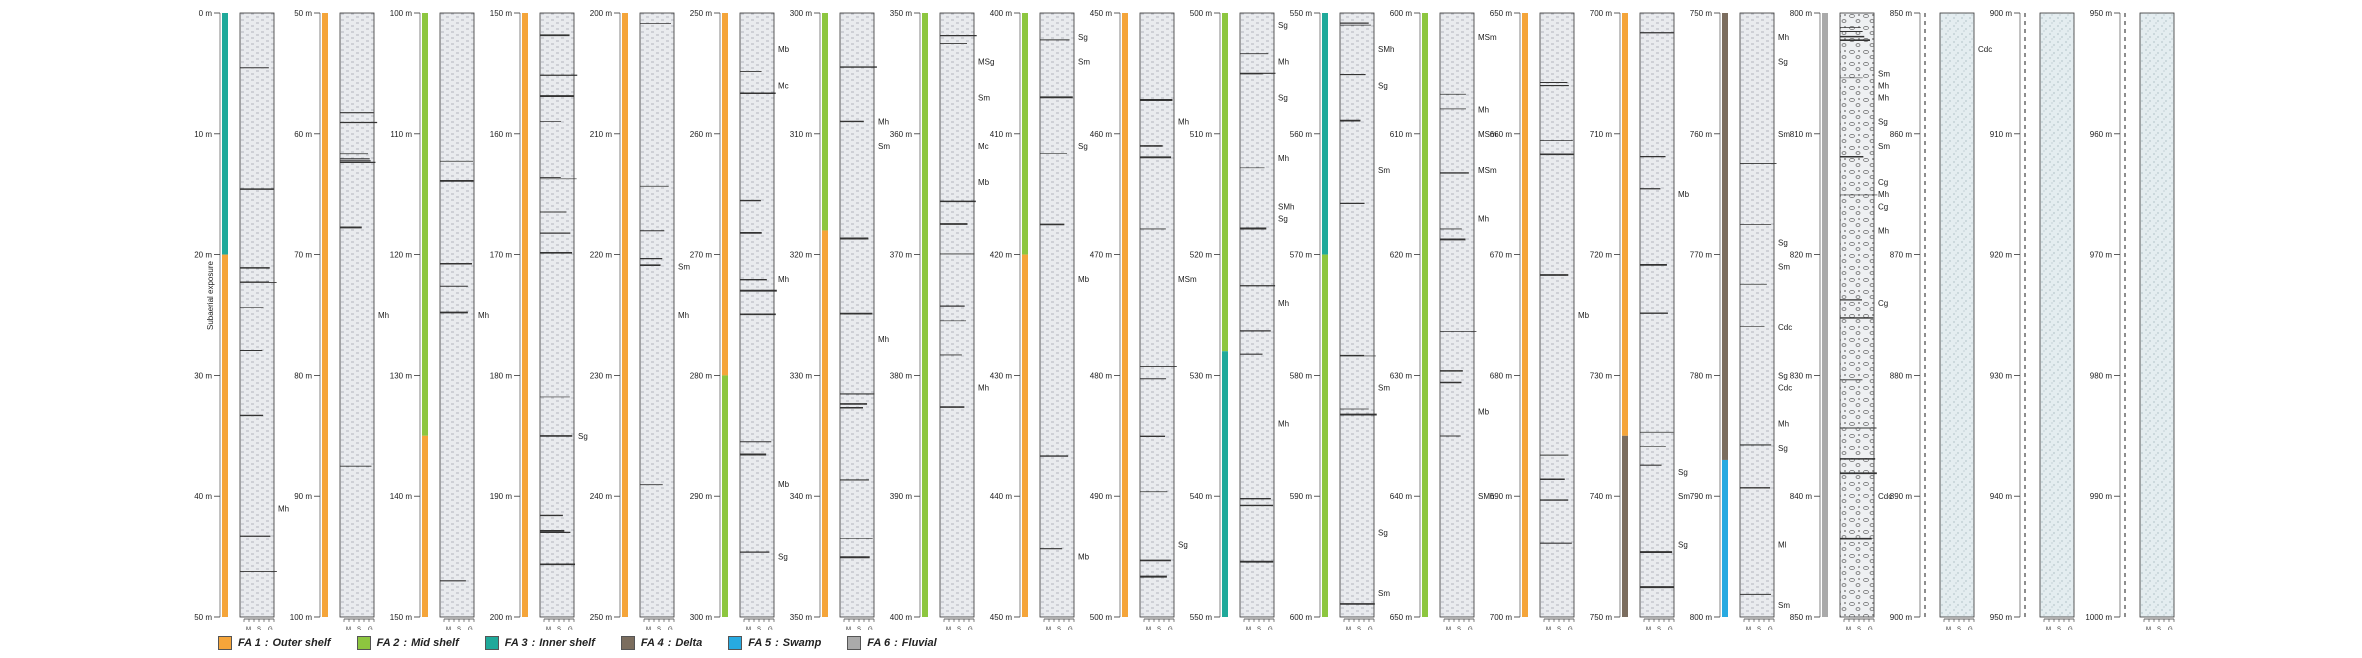 The width and height of the screenshot is (2362, 658). Describe the element at coordinates (1801, 617) in the screenshot. I see `depth-label: 850 m` at that location.